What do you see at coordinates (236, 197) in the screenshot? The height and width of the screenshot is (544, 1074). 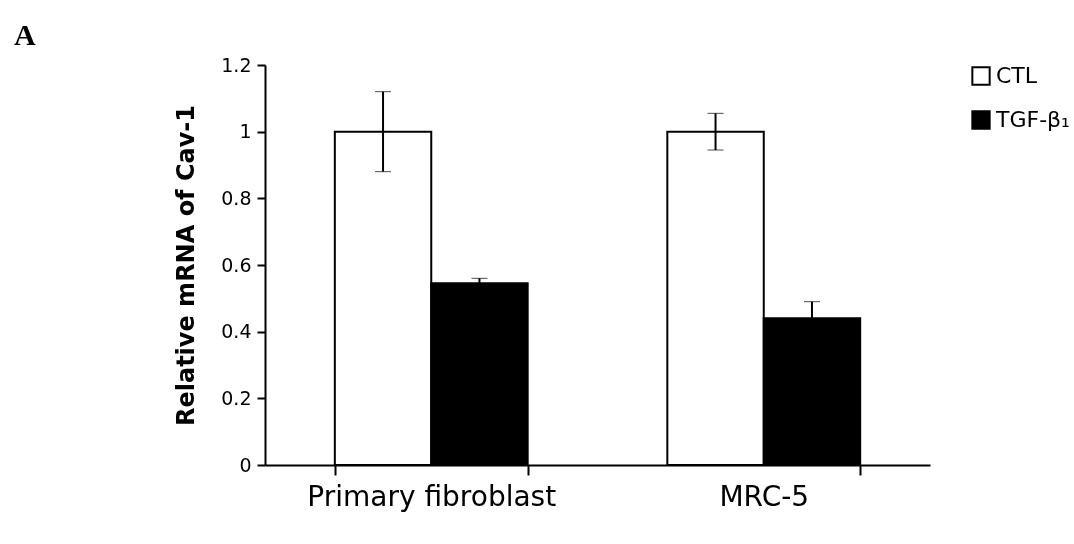 I see `y-tick-label: 0.8` at bounding box center [236, 197].